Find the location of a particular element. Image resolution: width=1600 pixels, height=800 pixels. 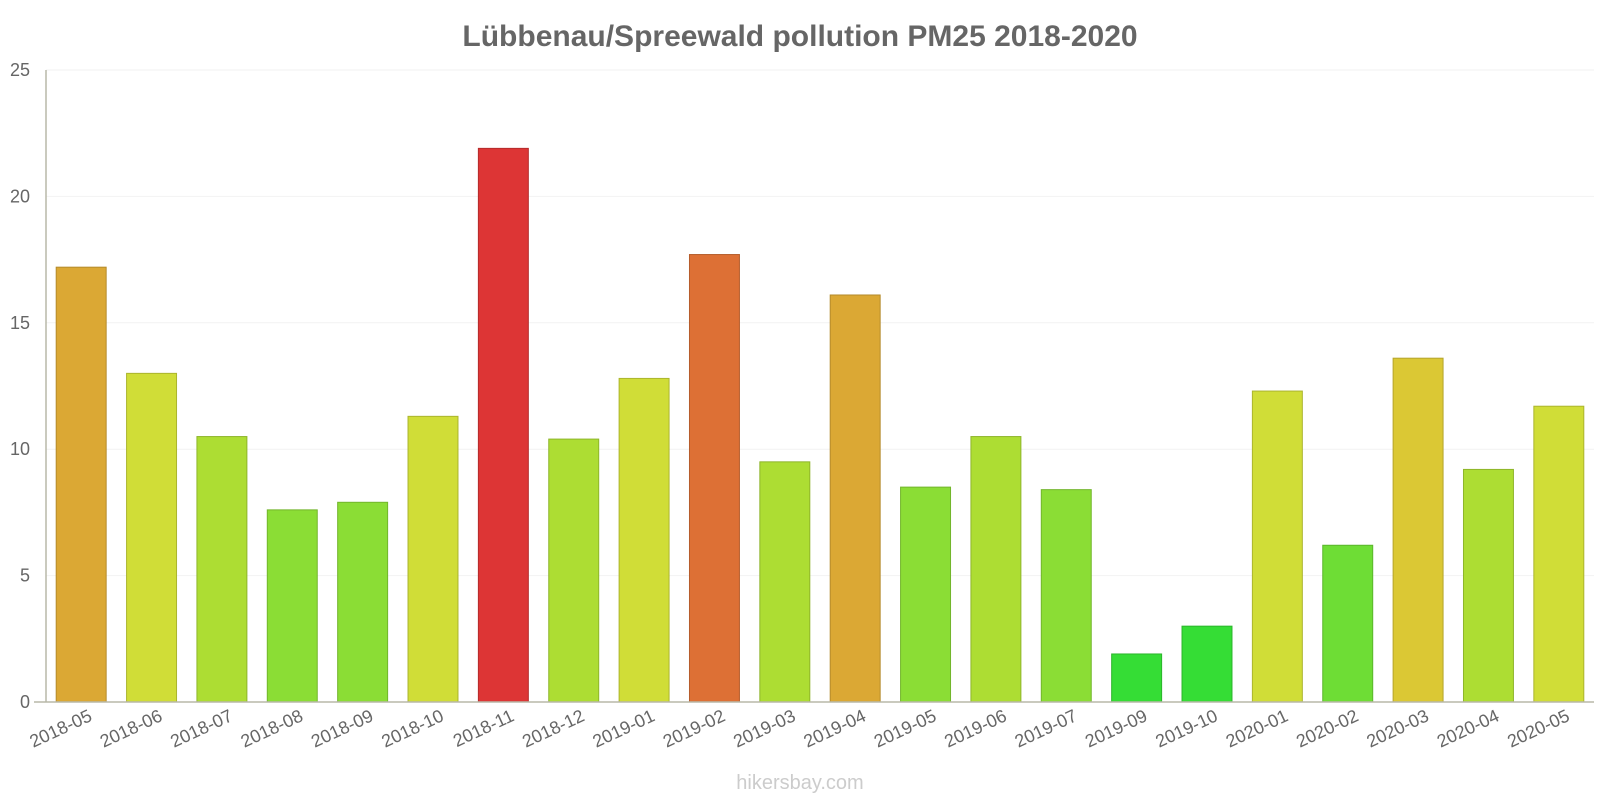

x-tick-label: 2020-02 is located at coordinates (1327, 728).